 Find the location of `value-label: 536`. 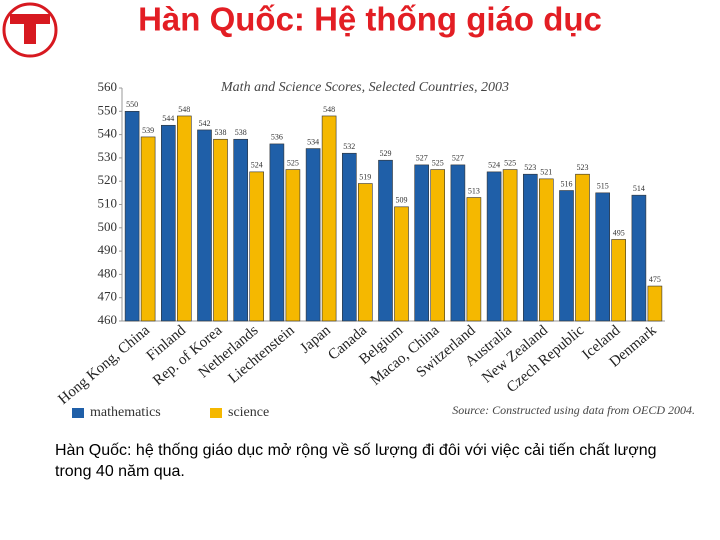

value-label: 536 is located at coordinates (277, 137).